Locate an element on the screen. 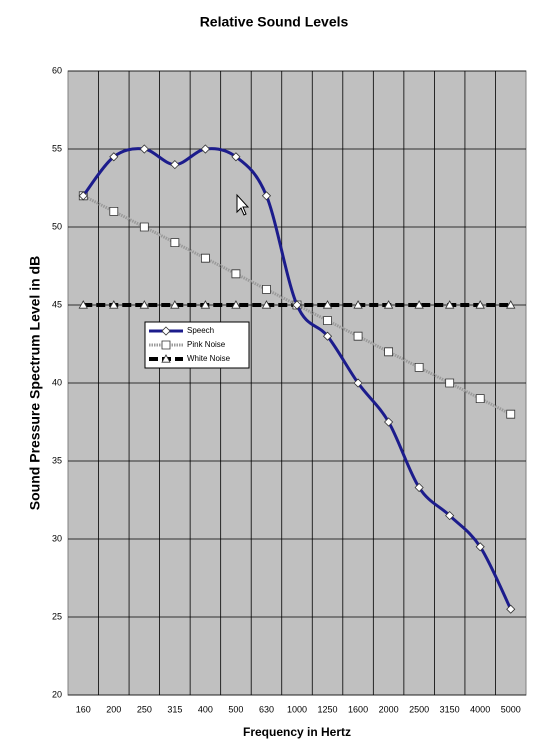 This screenshot has height=756, width=540. legend-label: White Noise is located at coordinates (209, 358).